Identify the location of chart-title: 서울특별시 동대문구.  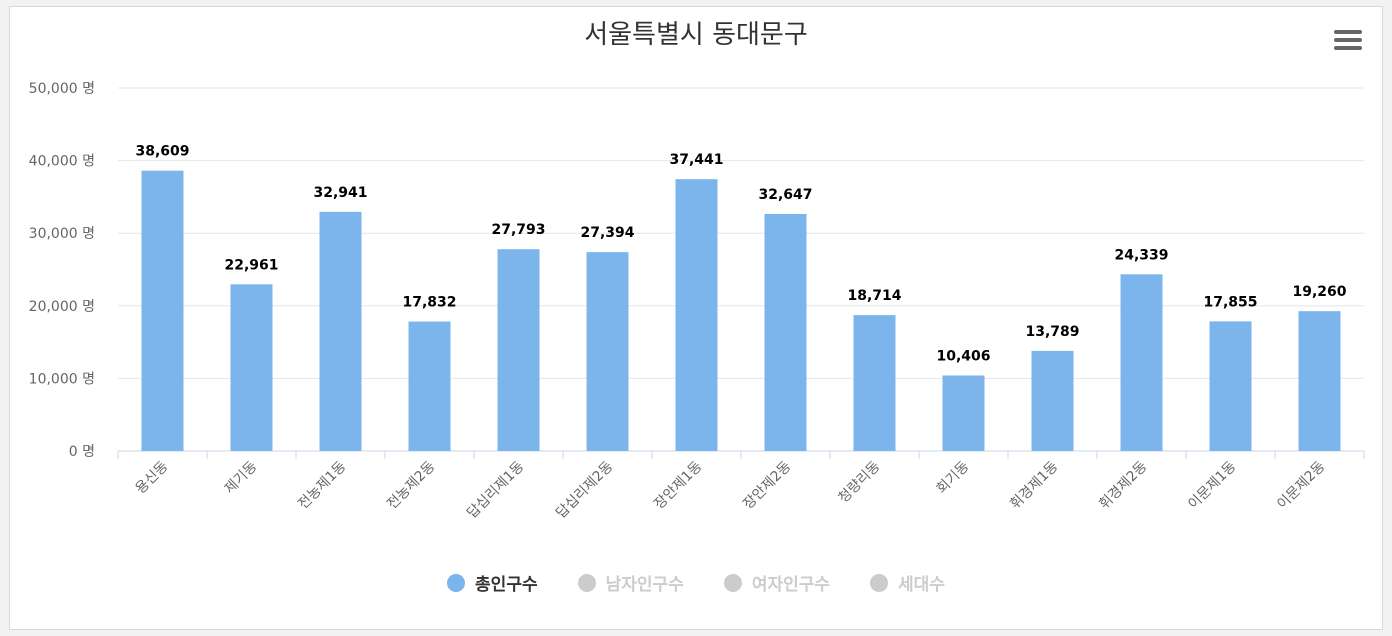
(696, 35).